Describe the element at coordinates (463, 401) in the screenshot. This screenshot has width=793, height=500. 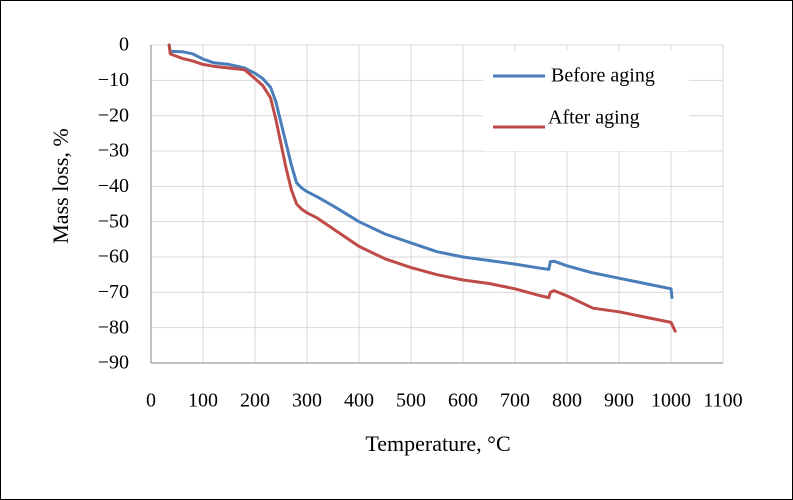
I see `x-tick-label: 600` at that location.